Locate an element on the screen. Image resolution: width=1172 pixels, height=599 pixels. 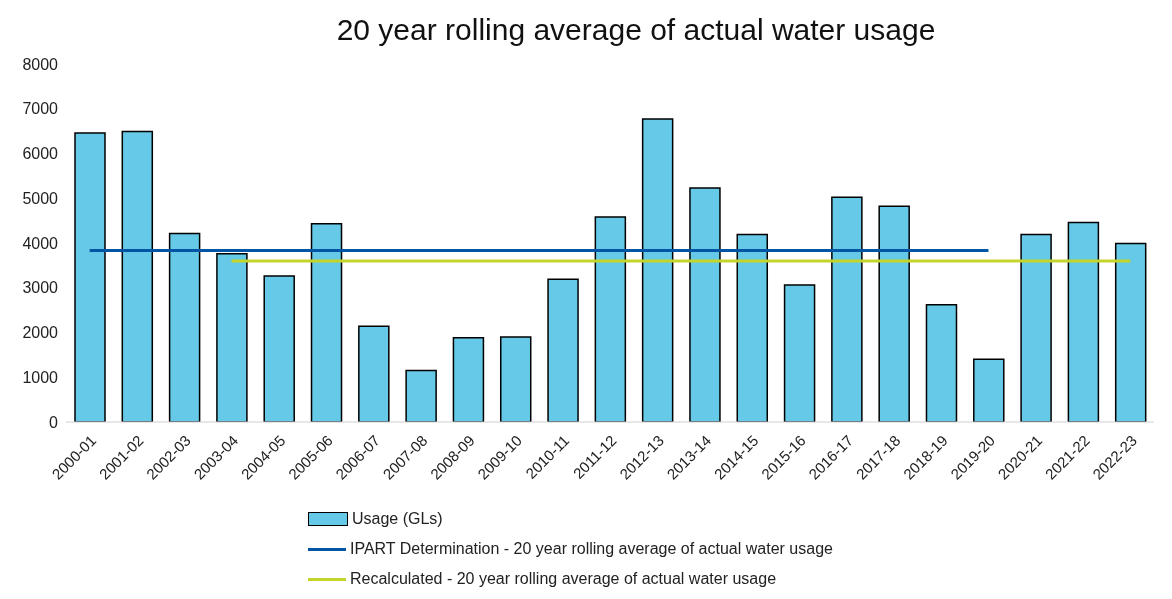
y-tick-label: 0 is located at coordinates (54, 422).